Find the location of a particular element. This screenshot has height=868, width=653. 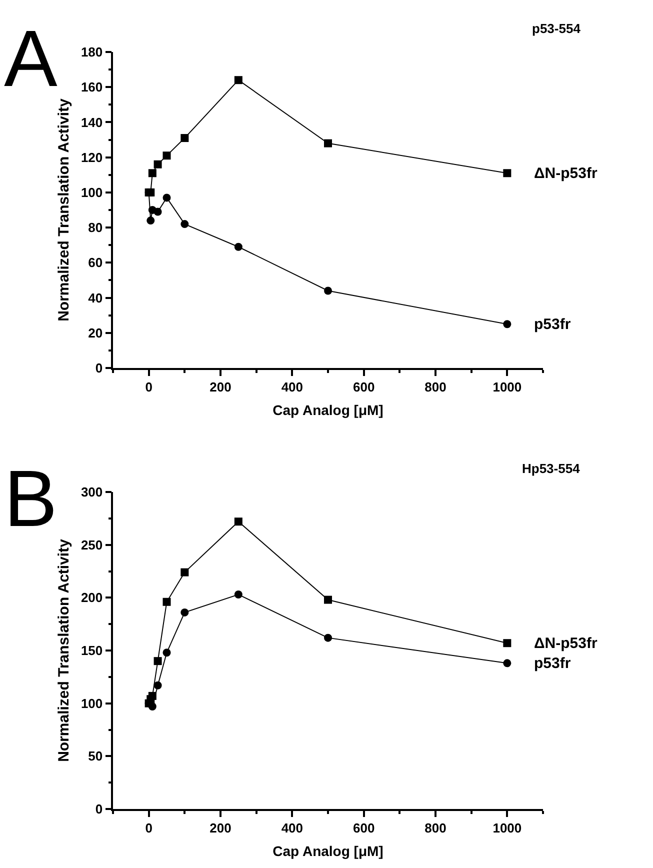

y-tick-label: 80 is located at coordinates (95, 228).